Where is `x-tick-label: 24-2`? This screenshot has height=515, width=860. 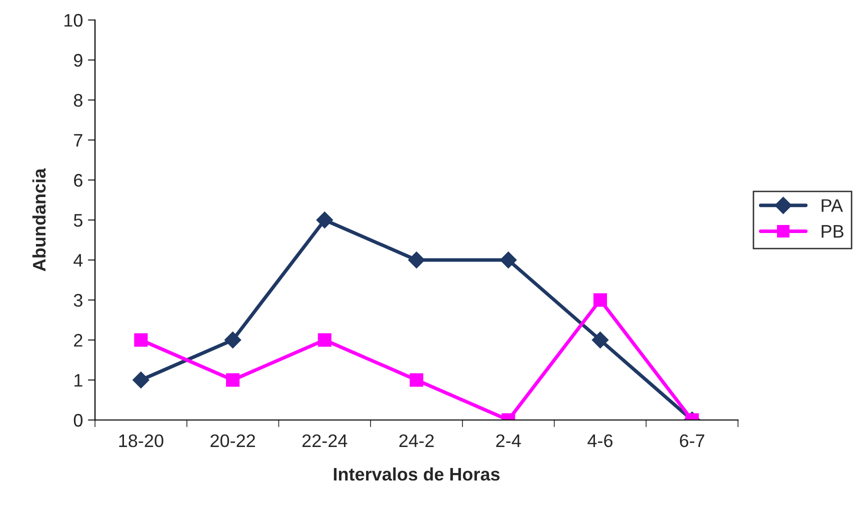
x-tick-label: 24-2 is located at coordinates (416, 440).